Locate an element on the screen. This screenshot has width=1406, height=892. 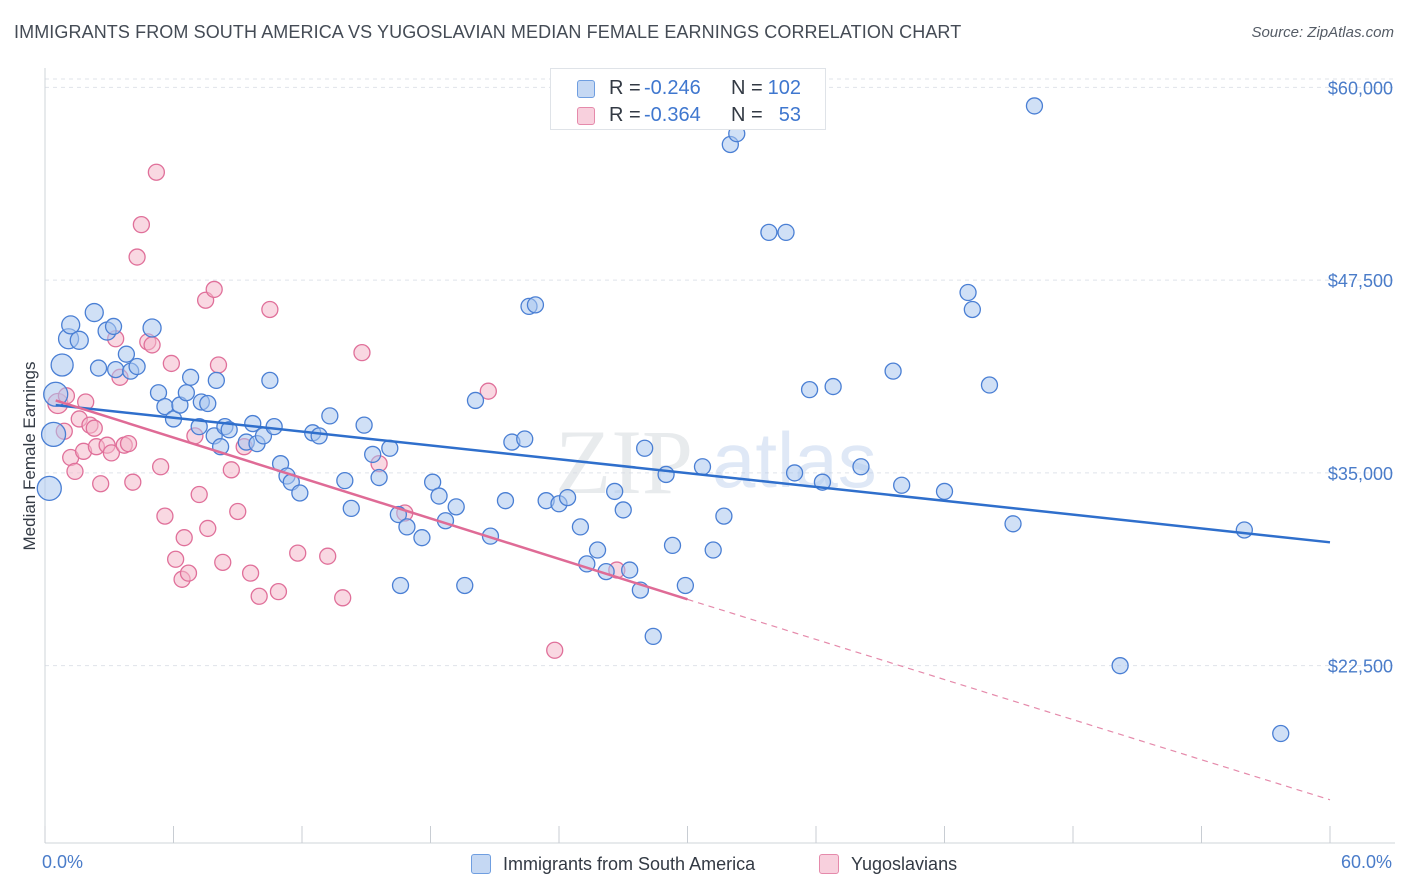
trend-line-south-america is located at coordinates (693, 473).